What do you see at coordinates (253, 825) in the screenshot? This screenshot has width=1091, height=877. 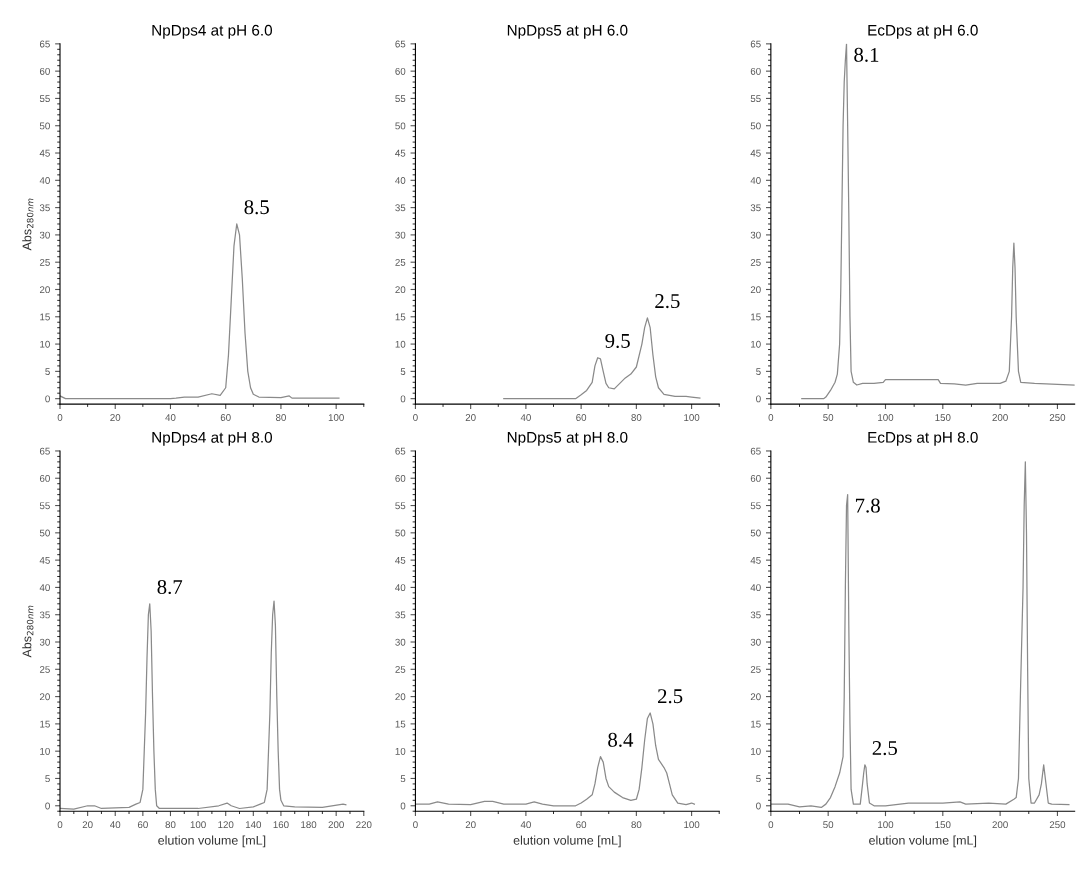 I see `x-tick-label: 140` at bounding box center [253, 825].